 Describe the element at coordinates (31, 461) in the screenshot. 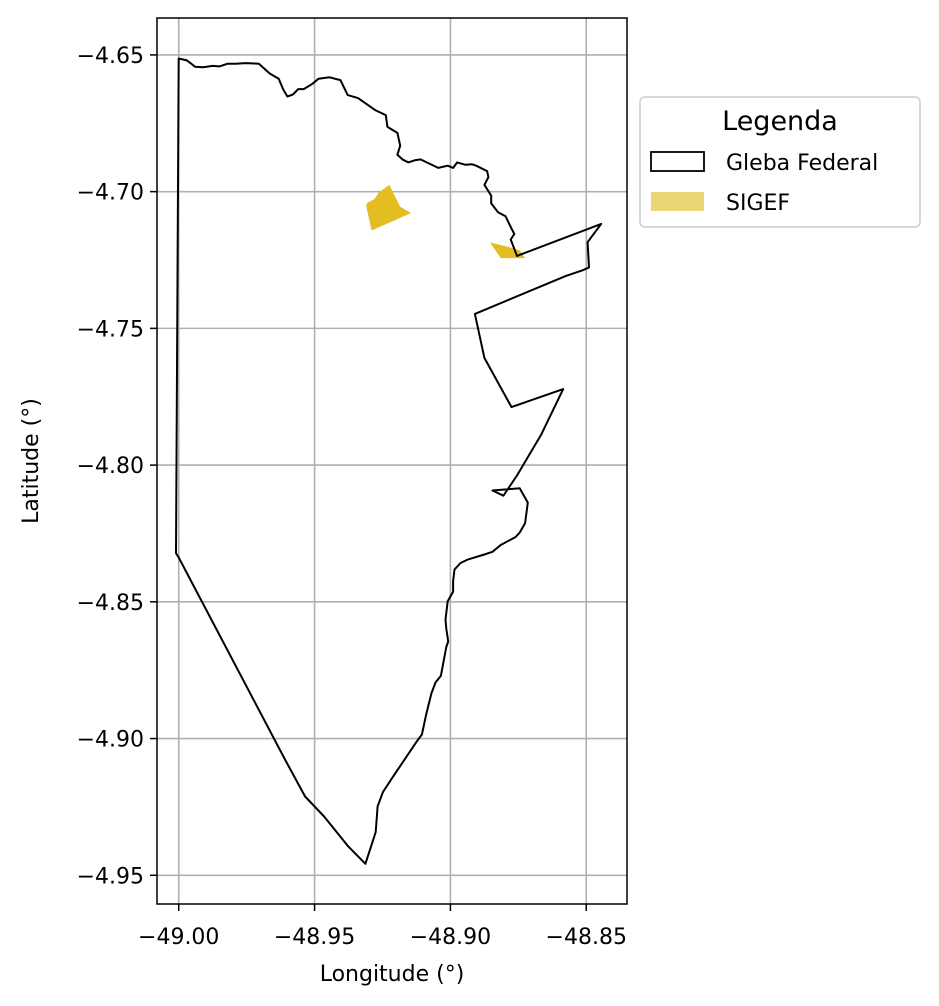

I see `y-axis-label: Latitude (°)` at that location.